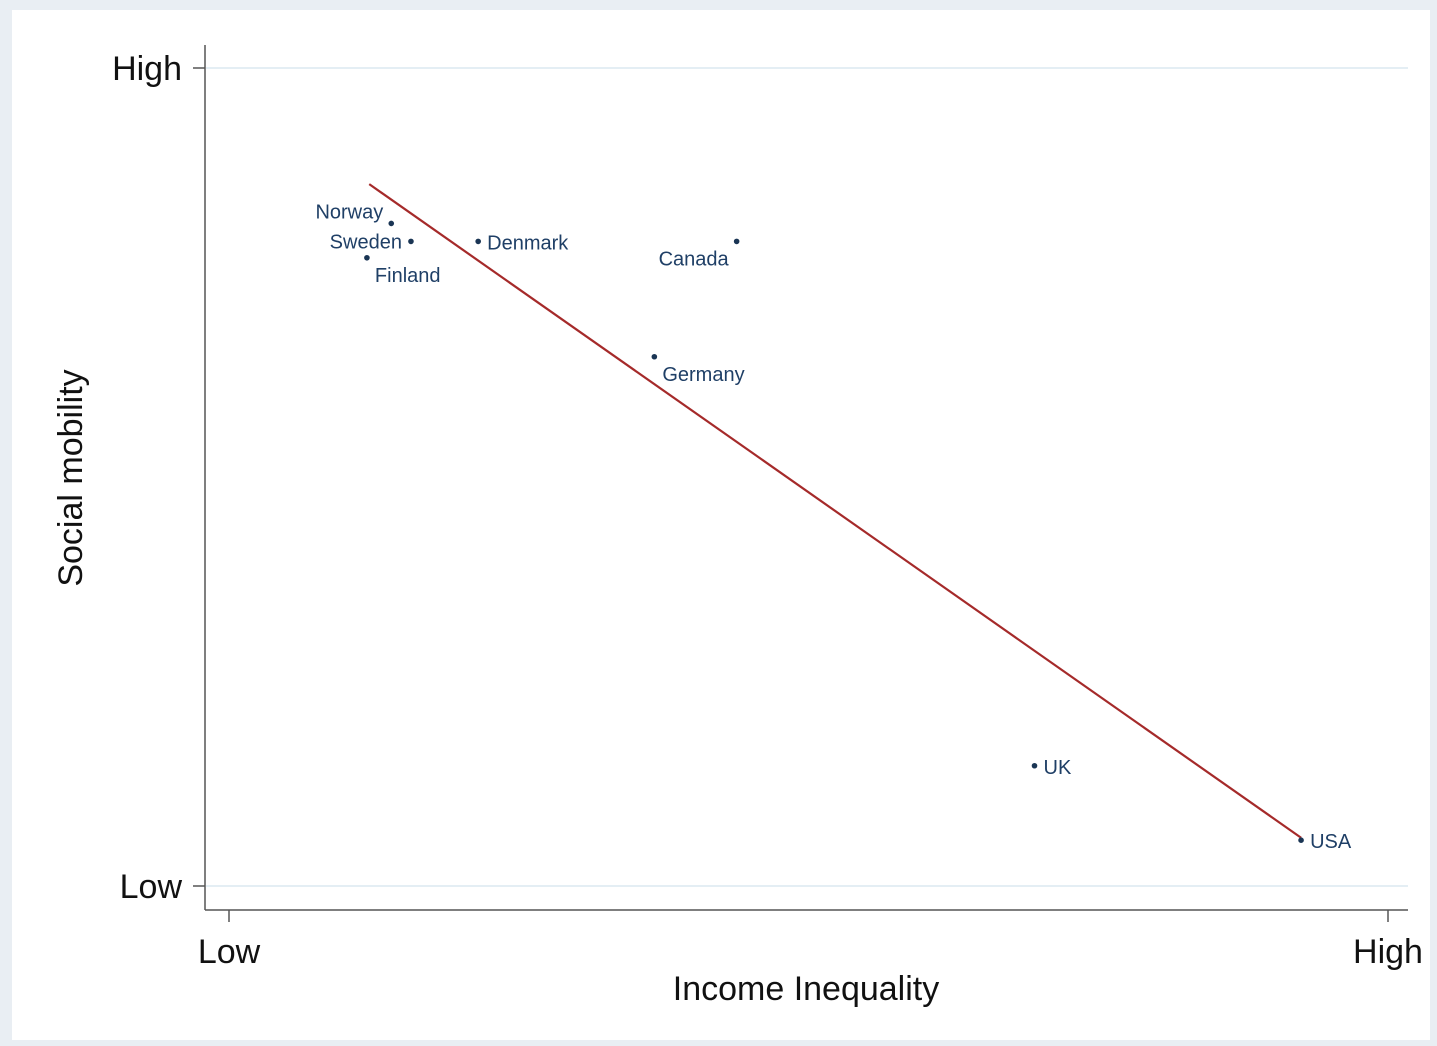  I want to click on x-tick-label: Low, so click(229, 952).